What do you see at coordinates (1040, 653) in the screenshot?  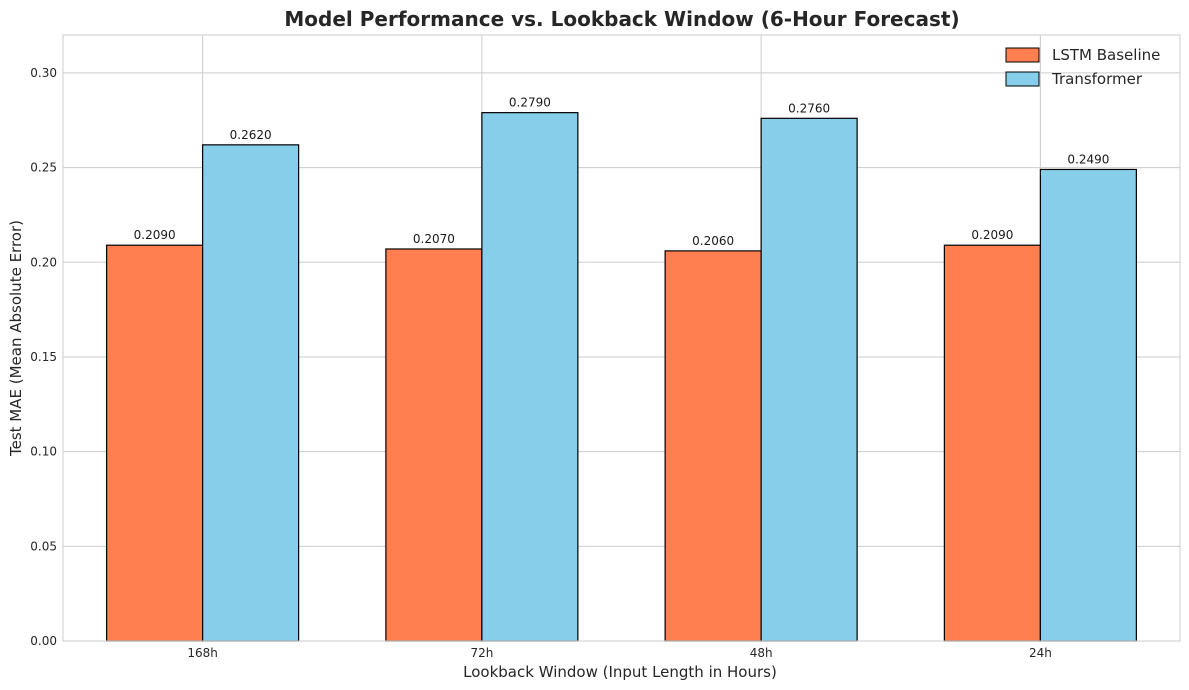 I see `x-tick-label: 24h` at bounding box center [1040, 653].